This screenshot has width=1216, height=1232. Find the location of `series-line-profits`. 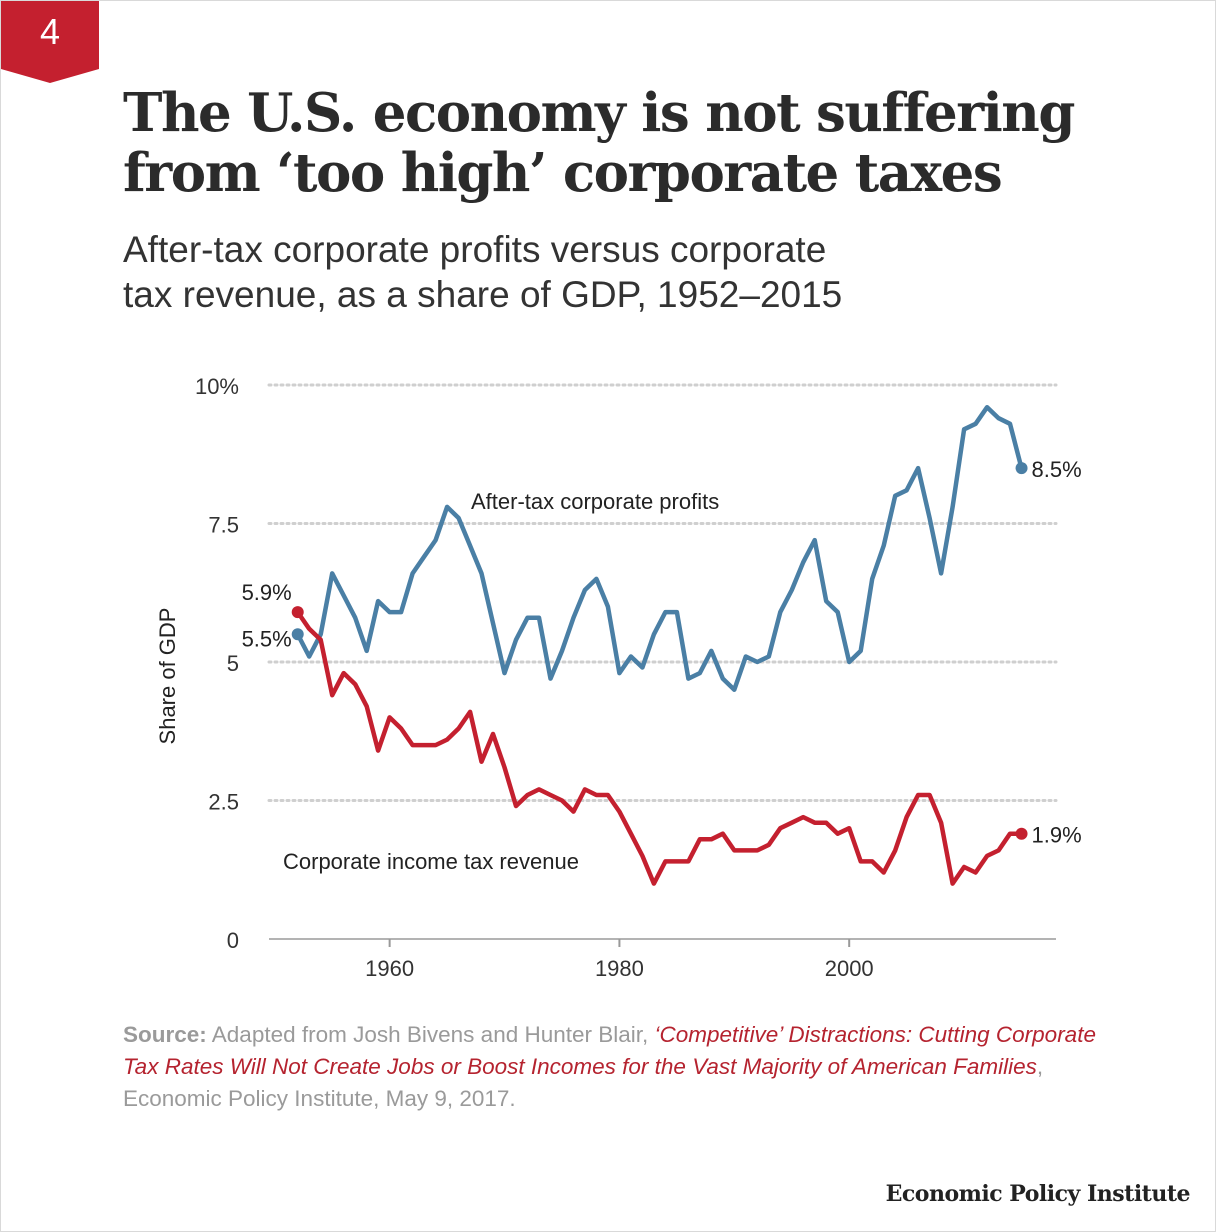

series-line-profits is located at coordinates (659, 548).